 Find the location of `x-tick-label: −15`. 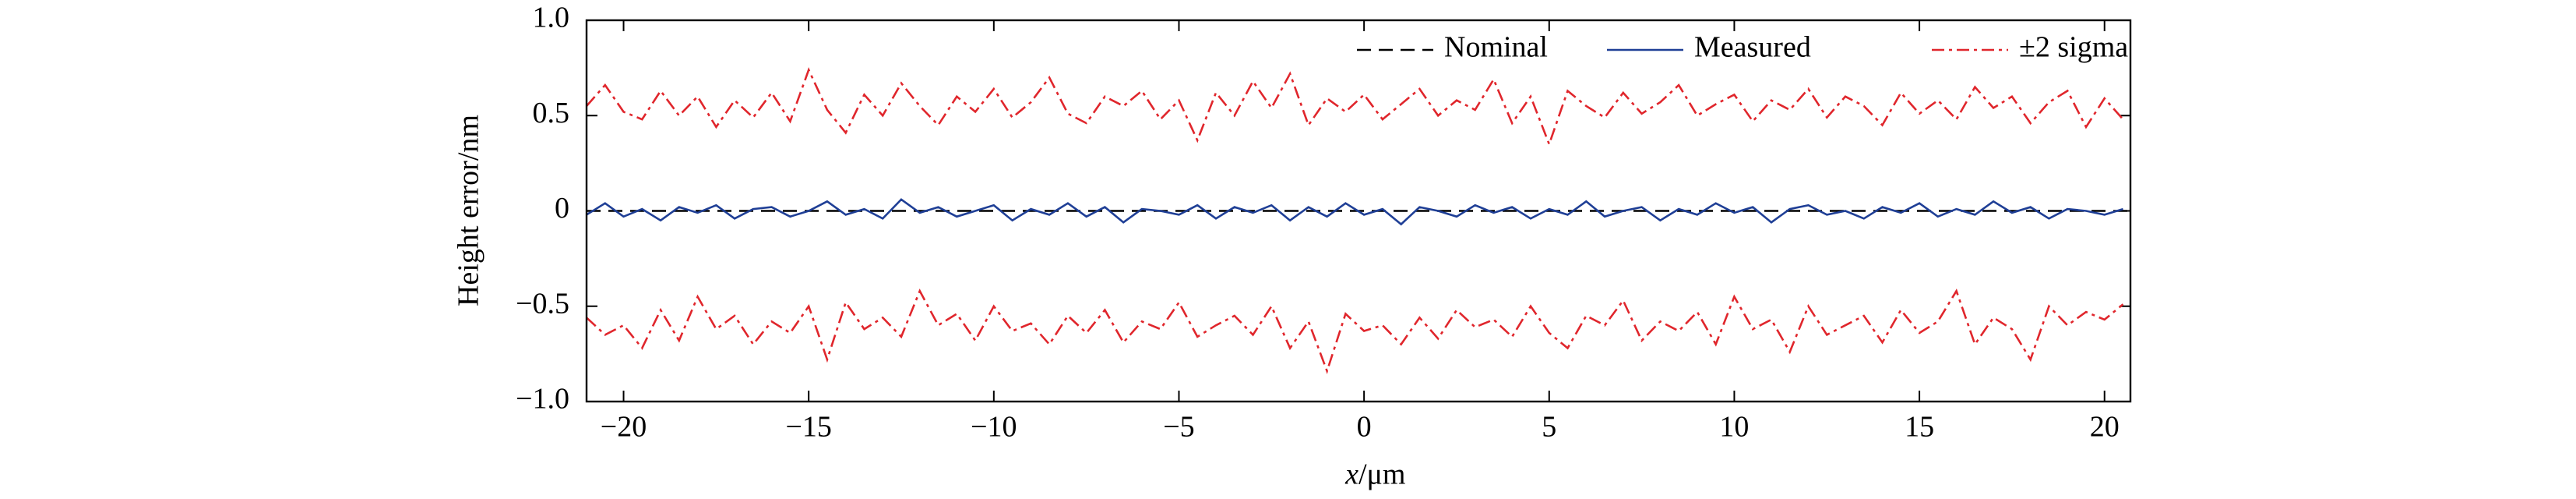

x-tick-label: −15 is located at coordinates (808, 427).